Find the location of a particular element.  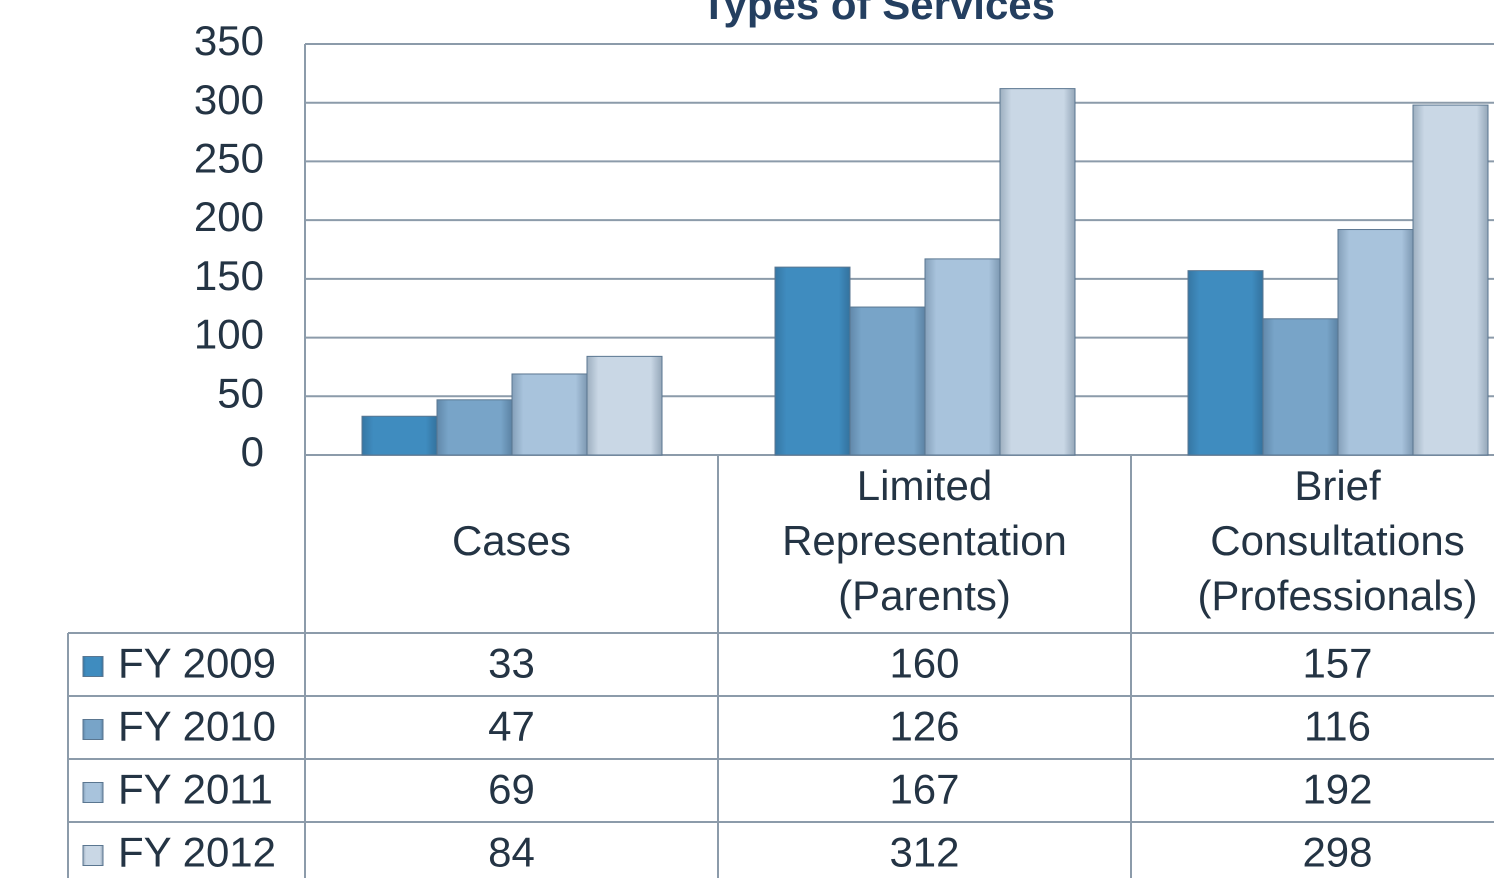

y-tick-label: 0 is located at coordinates (252, 451).